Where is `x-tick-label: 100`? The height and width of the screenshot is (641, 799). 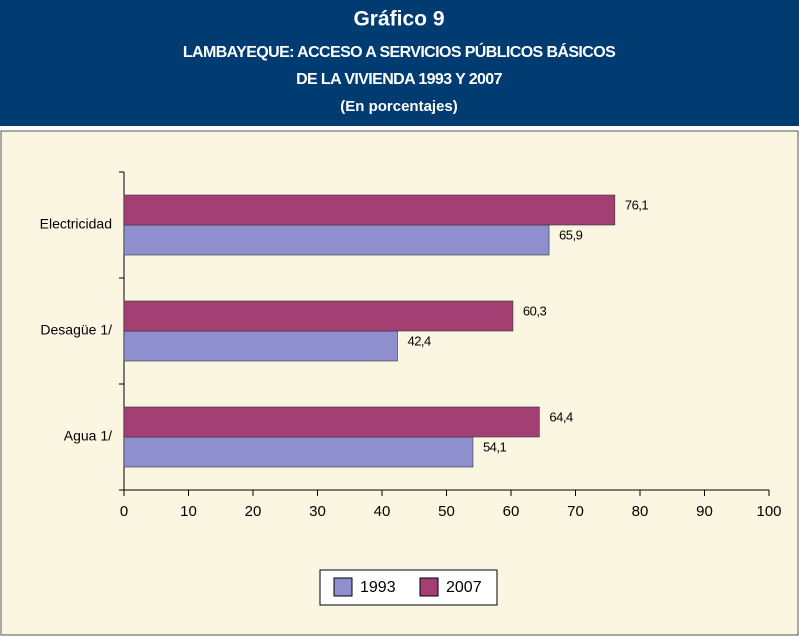
x-tick-label: 100 is located at coordinates (768, 511).